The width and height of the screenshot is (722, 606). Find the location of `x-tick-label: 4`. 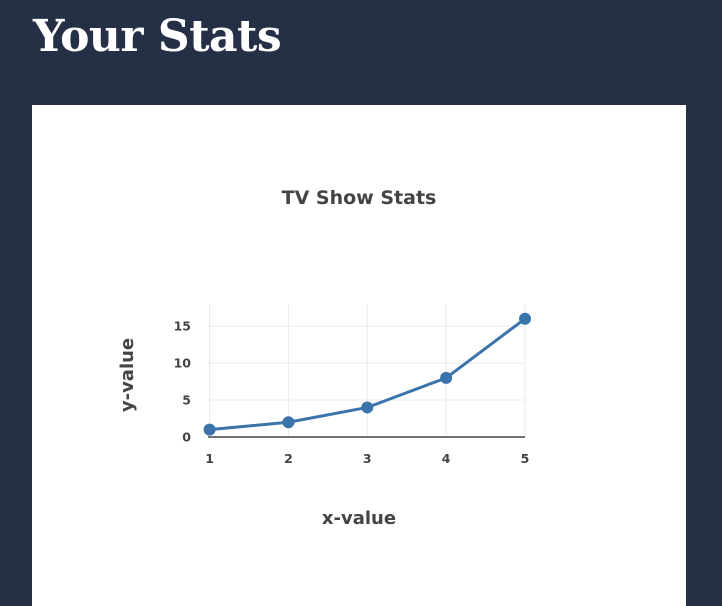

x-tick-label: 4 is located at coordinates (446, 458).